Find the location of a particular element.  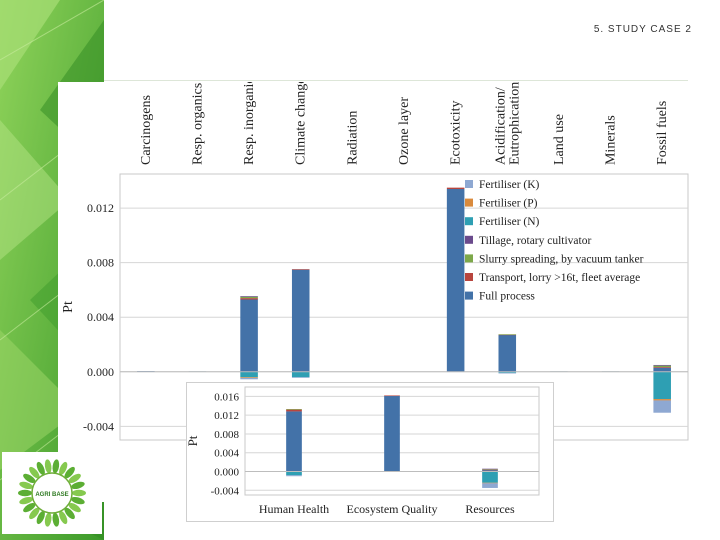

legend-entry: Transport, lorry >16t, fleet average is located at coordinates (559, 278).